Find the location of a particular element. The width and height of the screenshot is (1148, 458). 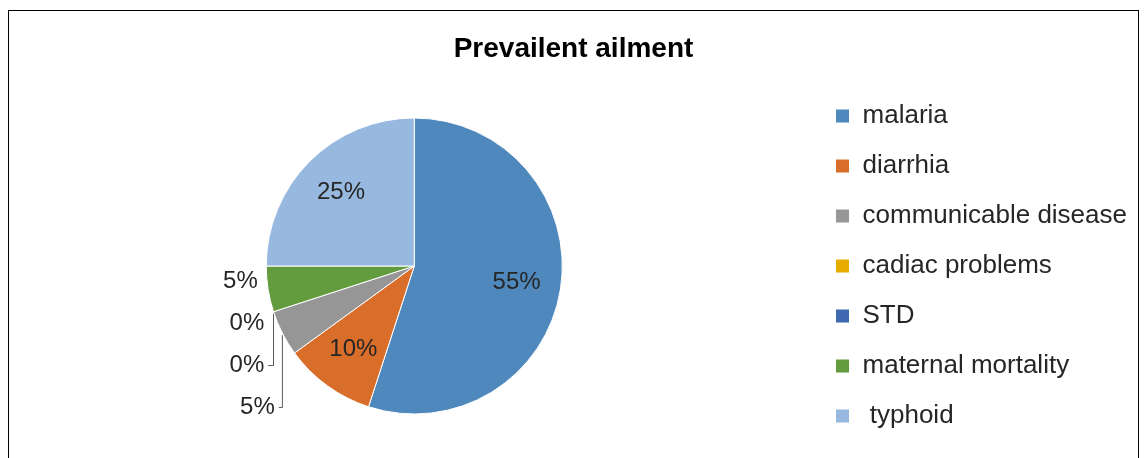

legend-label: cadiac problems is located at coordinates (957, 264).